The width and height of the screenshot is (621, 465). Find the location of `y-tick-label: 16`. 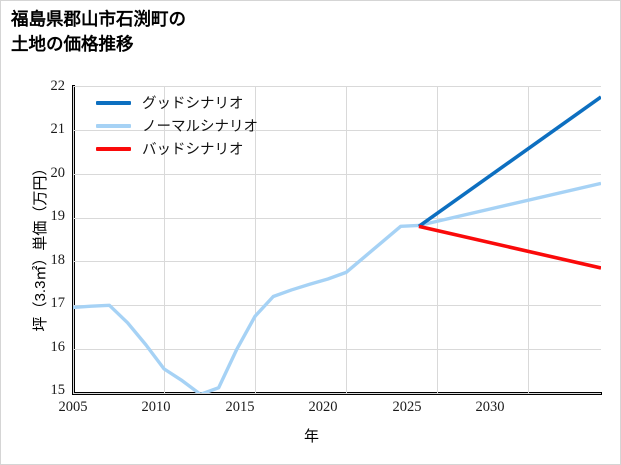

y-tick-label: 16 is located at coordinates (58, 347).